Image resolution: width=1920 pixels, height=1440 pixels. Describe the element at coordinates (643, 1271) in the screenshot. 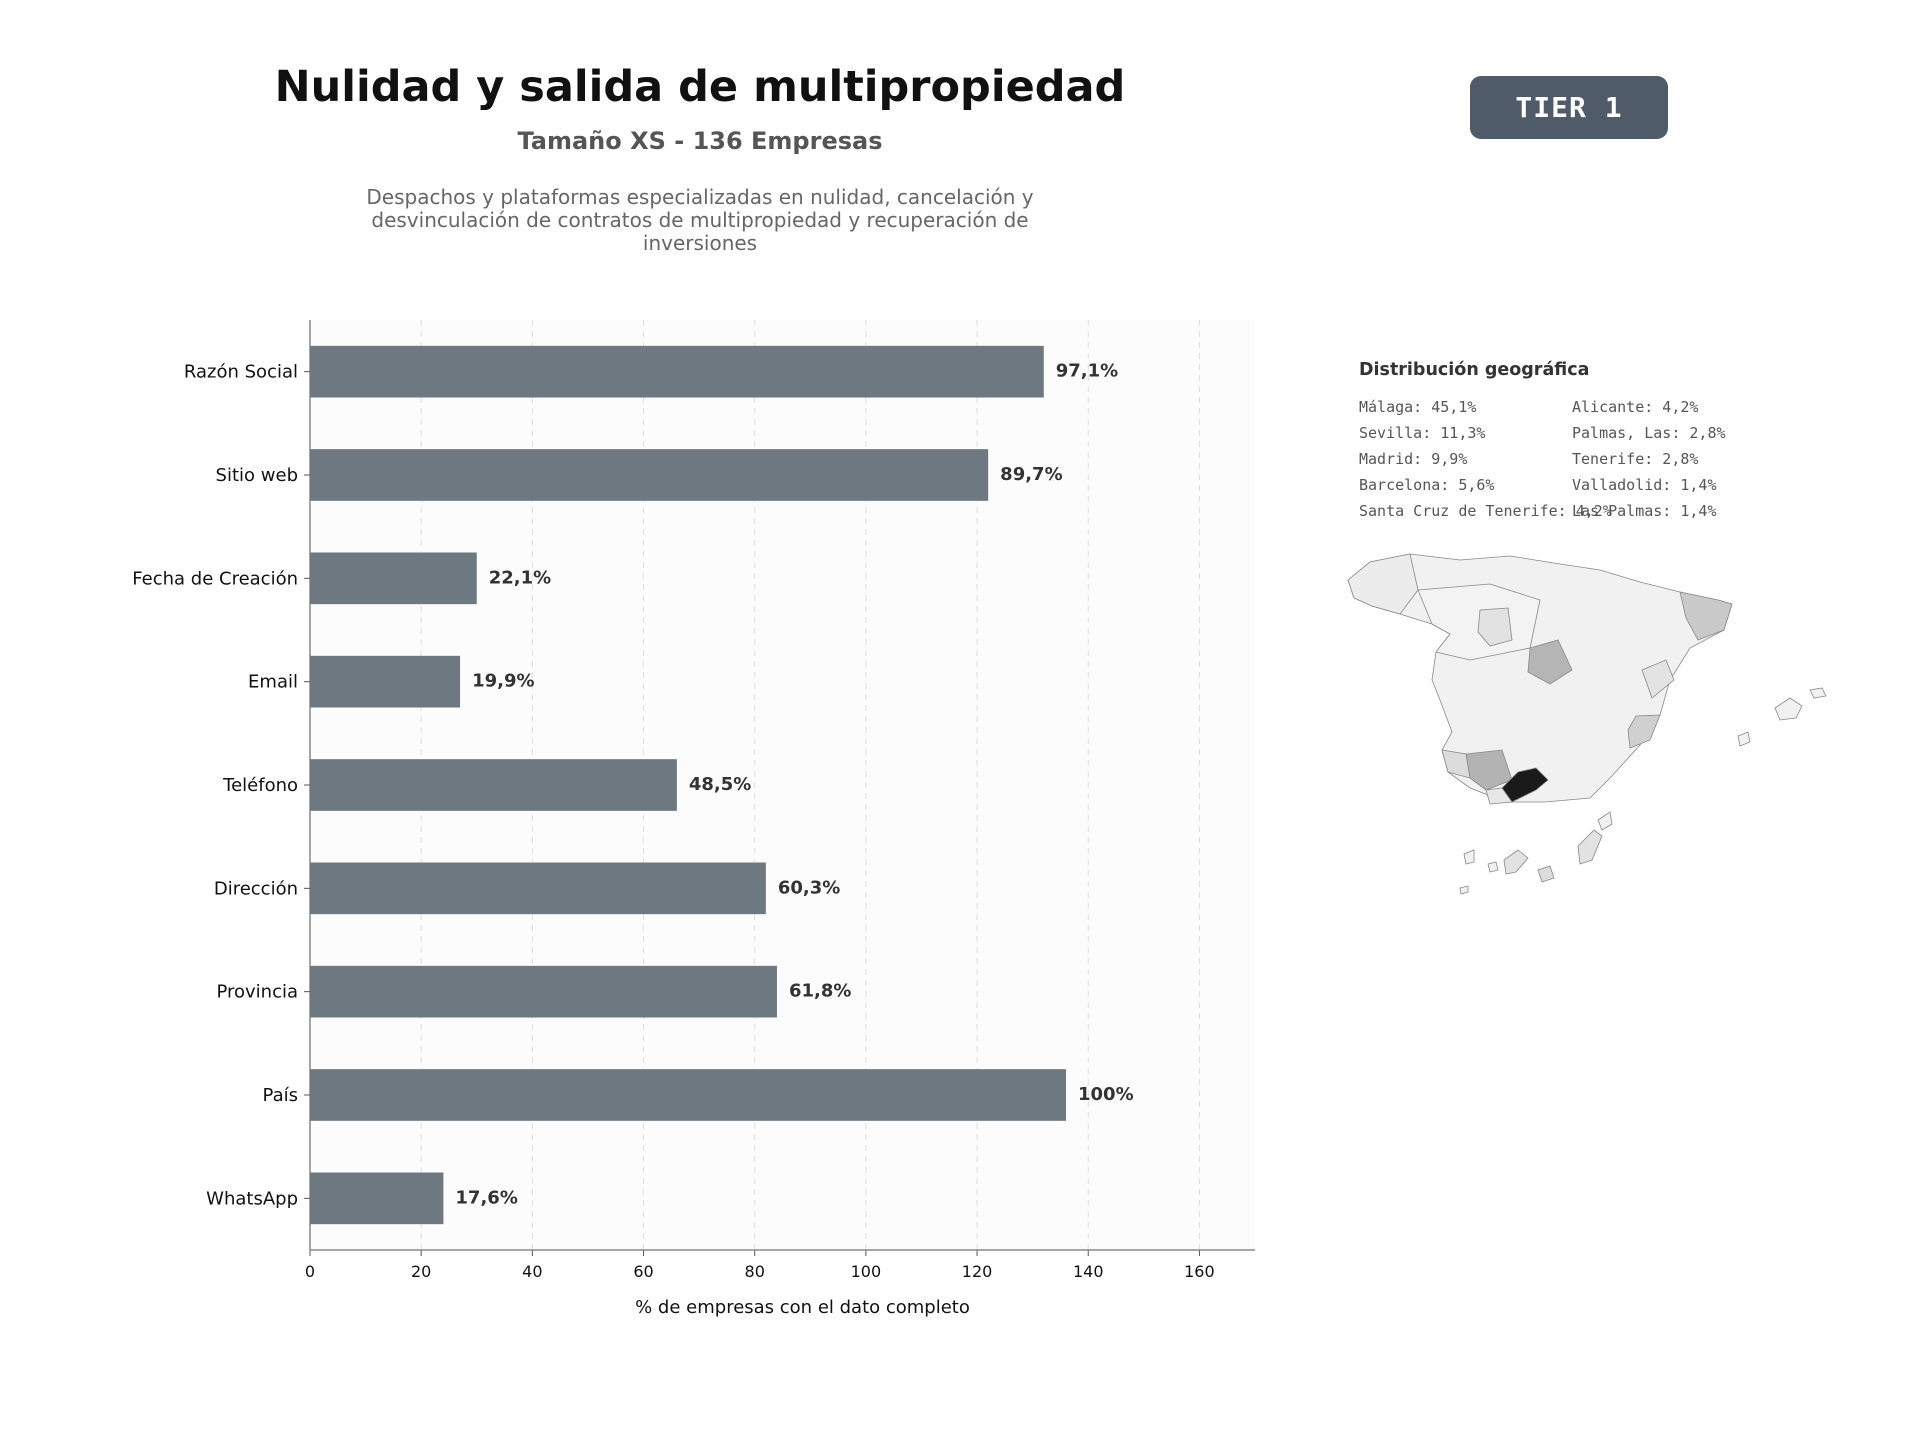

I see `x-tick-label: 60` at that location.